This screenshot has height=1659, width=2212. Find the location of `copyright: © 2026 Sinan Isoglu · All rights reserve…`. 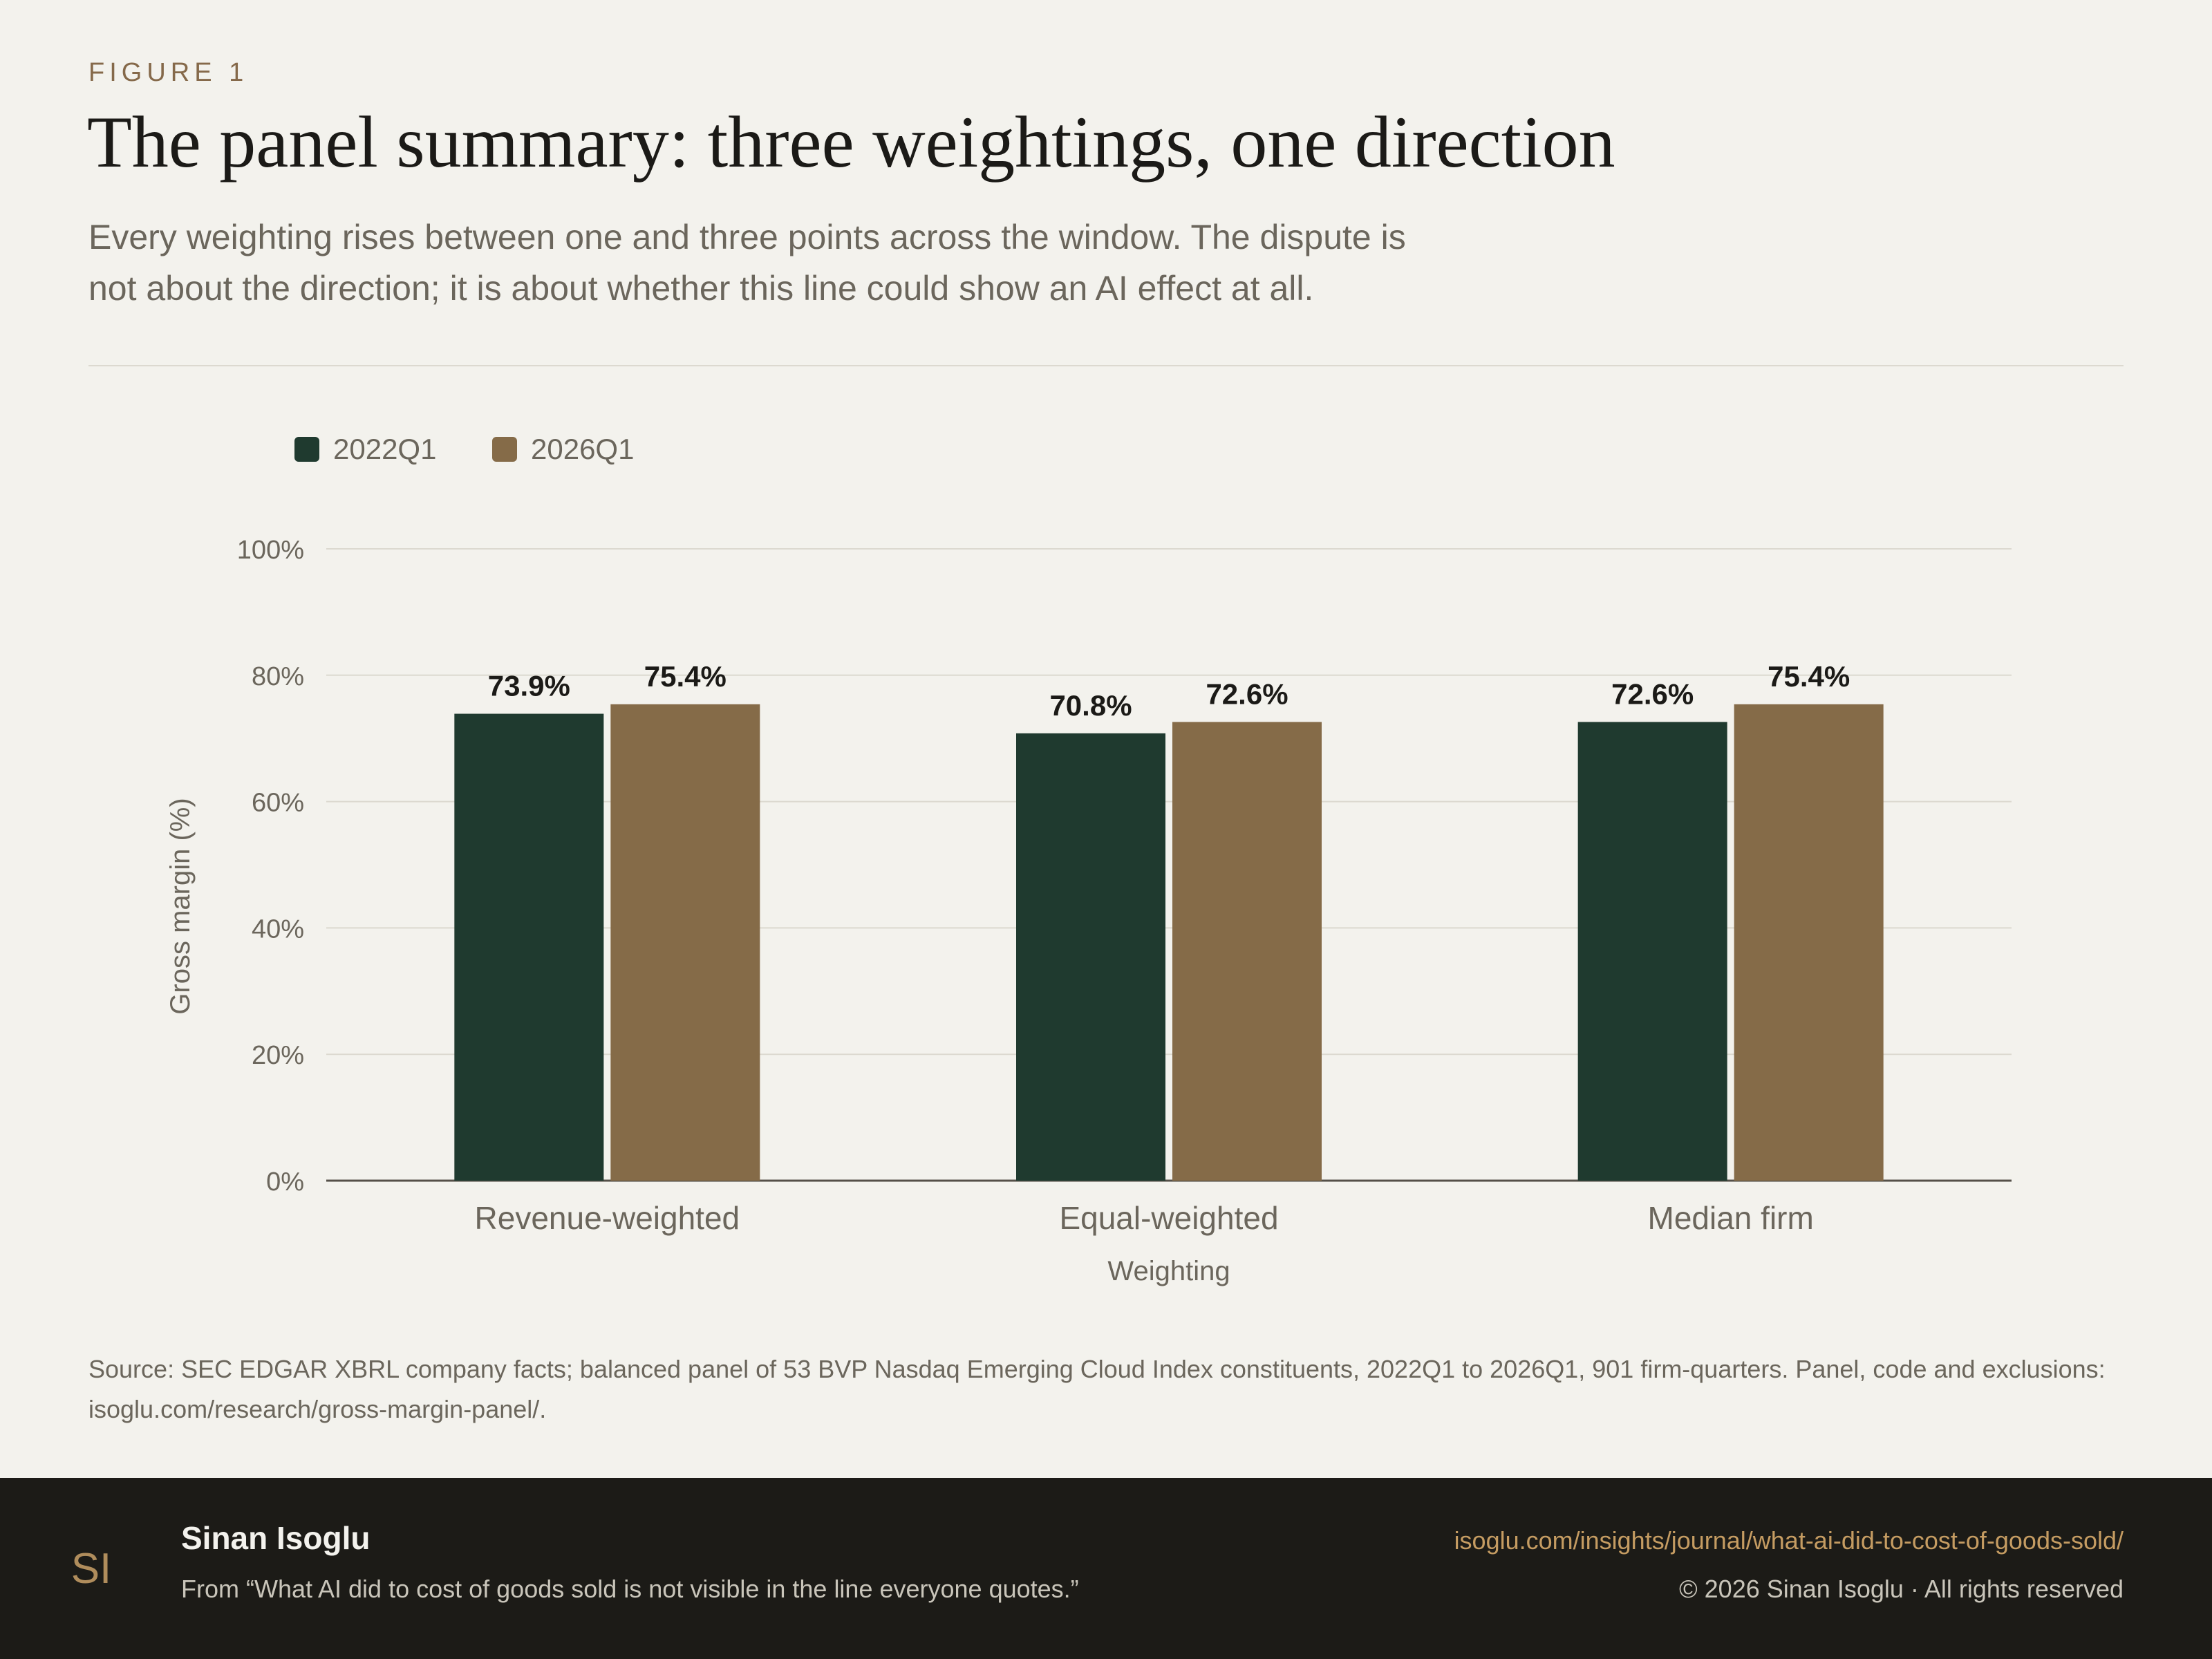

copyright: © 2026 Sinan Isoglu · All rights reserve… is located at coordinates (1901, 1589).